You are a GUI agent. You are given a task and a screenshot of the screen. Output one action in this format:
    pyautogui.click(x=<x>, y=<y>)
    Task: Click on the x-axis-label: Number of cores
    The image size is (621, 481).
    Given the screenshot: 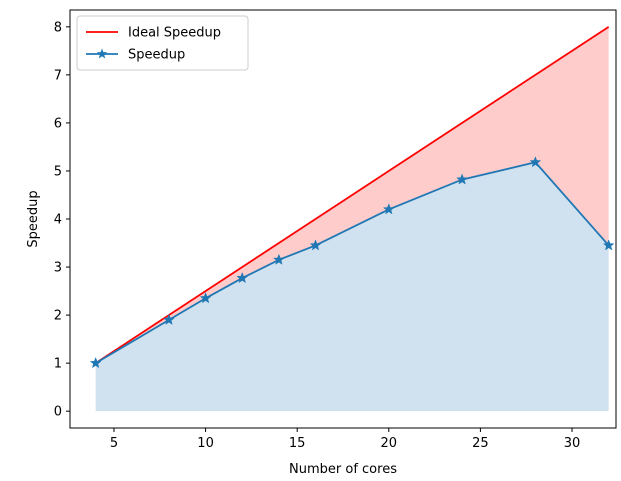 What is the action you would take?
    pyautogui.click(x=343, y=469)
    